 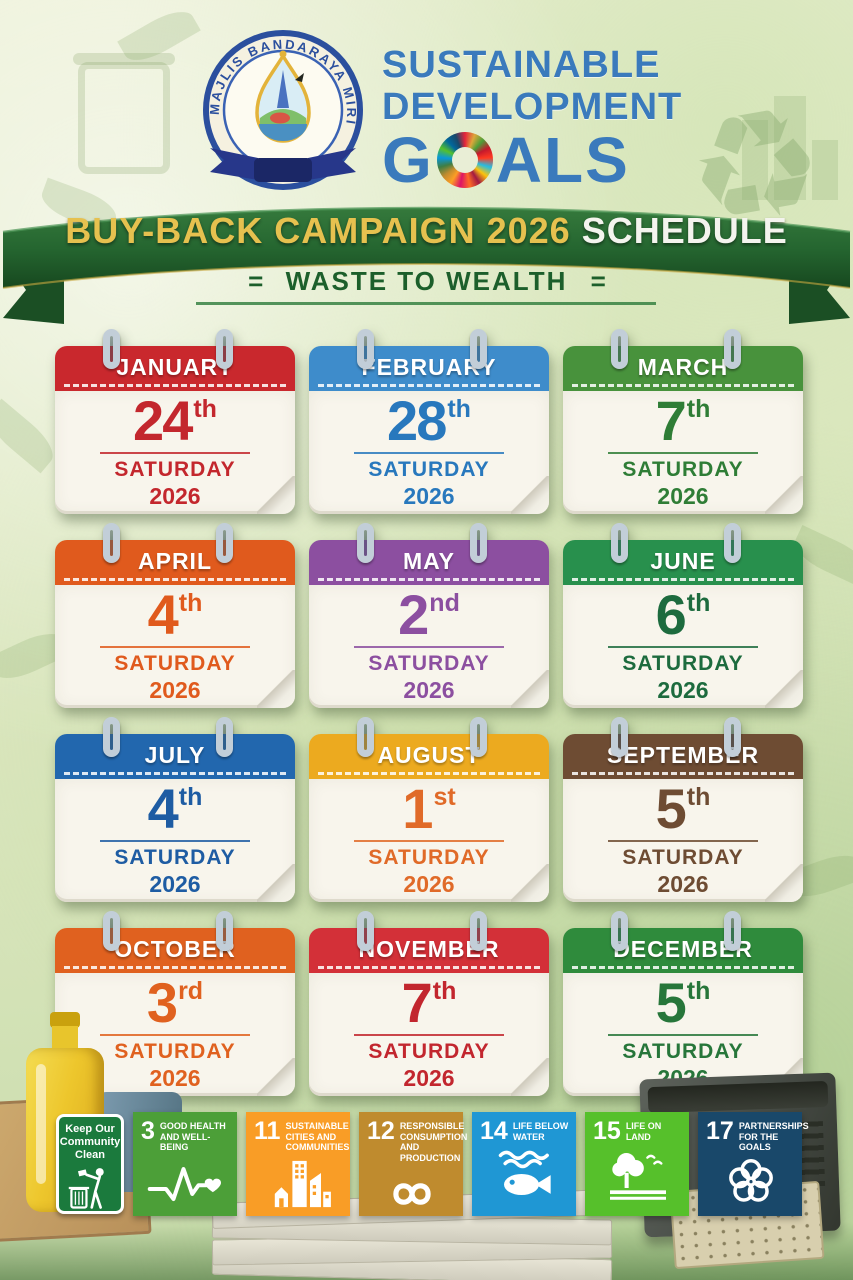 What do you see at coordinates (753, 1164) in the screenshot?
I see `sdg-badge-17: 17 PARTNERSHIPS FOR THE GOALS` at bounding box center [753, 1164].